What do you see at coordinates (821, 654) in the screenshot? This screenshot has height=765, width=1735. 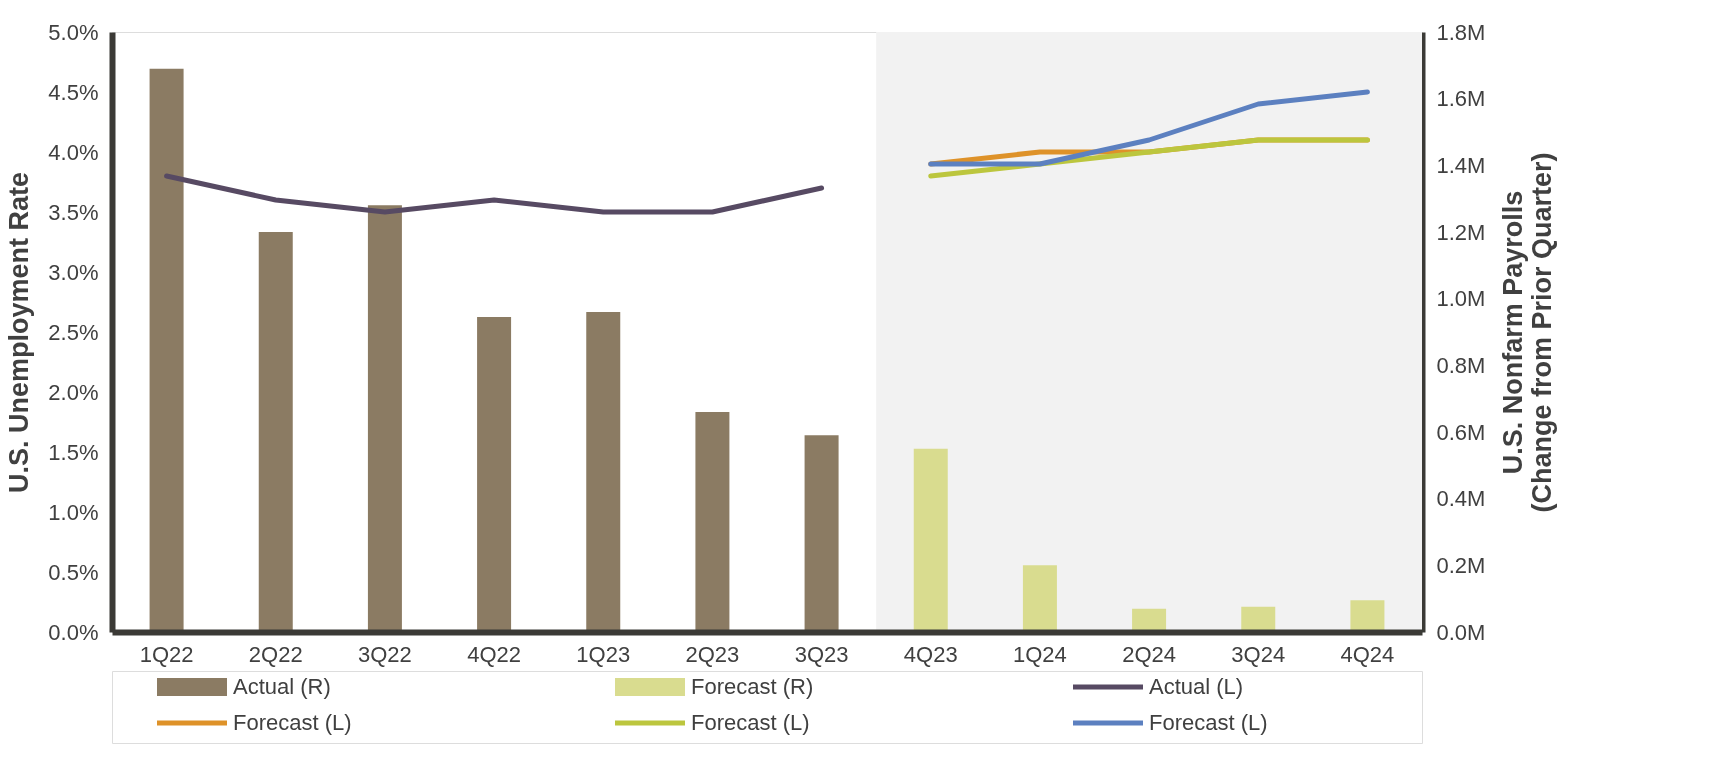 I see `x-tick-label: 3Q23` at bounding box center [821, 654].